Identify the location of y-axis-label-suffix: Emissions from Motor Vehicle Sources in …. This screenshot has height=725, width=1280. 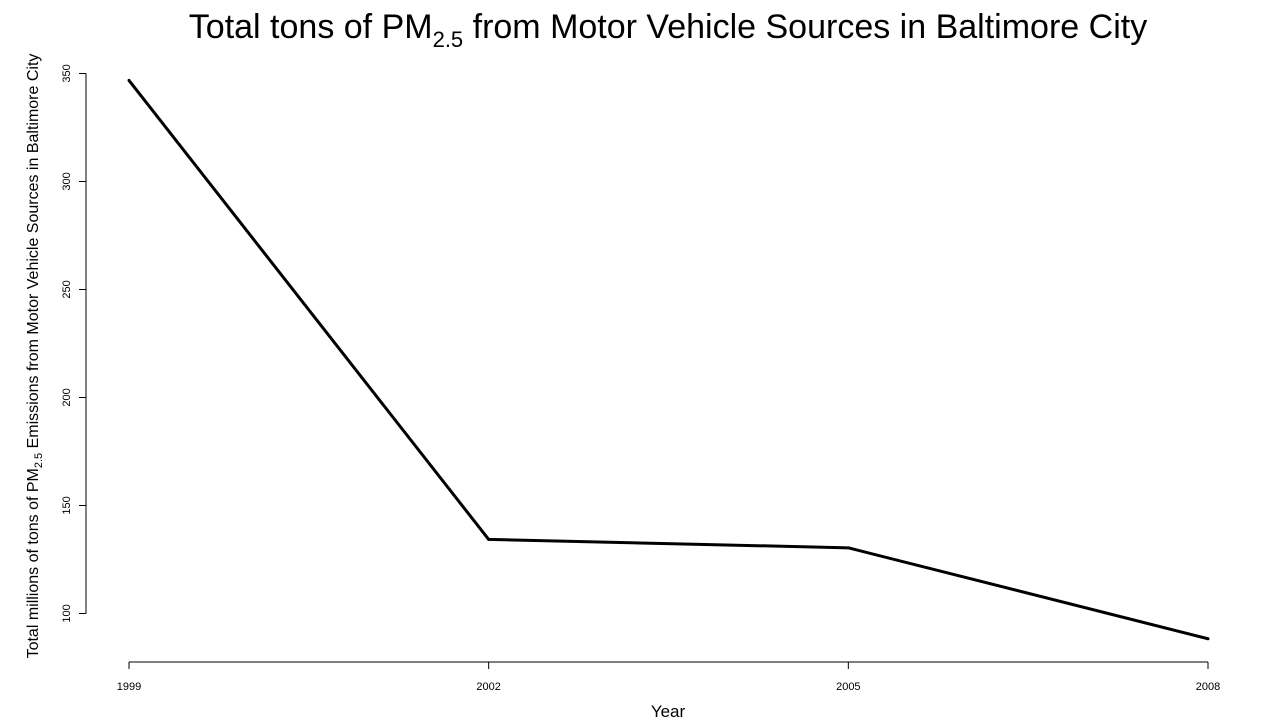
(33, 253).